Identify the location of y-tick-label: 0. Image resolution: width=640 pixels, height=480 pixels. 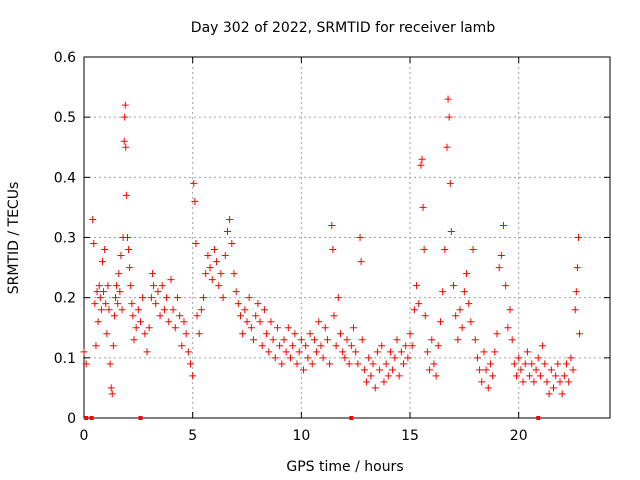
(71, 419).